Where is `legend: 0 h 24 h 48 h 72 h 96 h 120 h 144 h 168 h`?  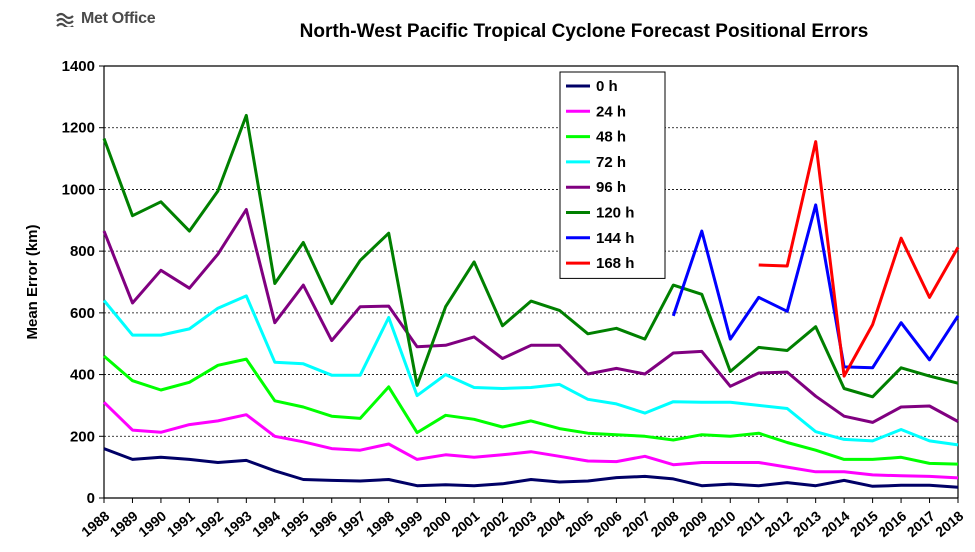
legend: 0 h 24 h 48 h 72 h 96 h 120 h 144 h 168 h is located at coordinates (612, 175).